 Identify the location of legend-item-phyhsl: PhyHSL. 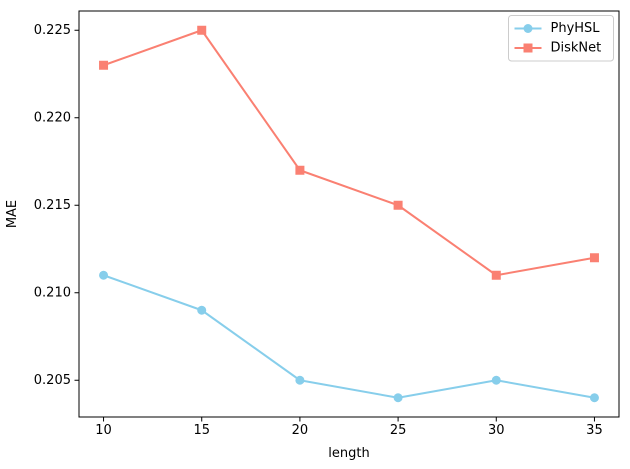
(557, 28).